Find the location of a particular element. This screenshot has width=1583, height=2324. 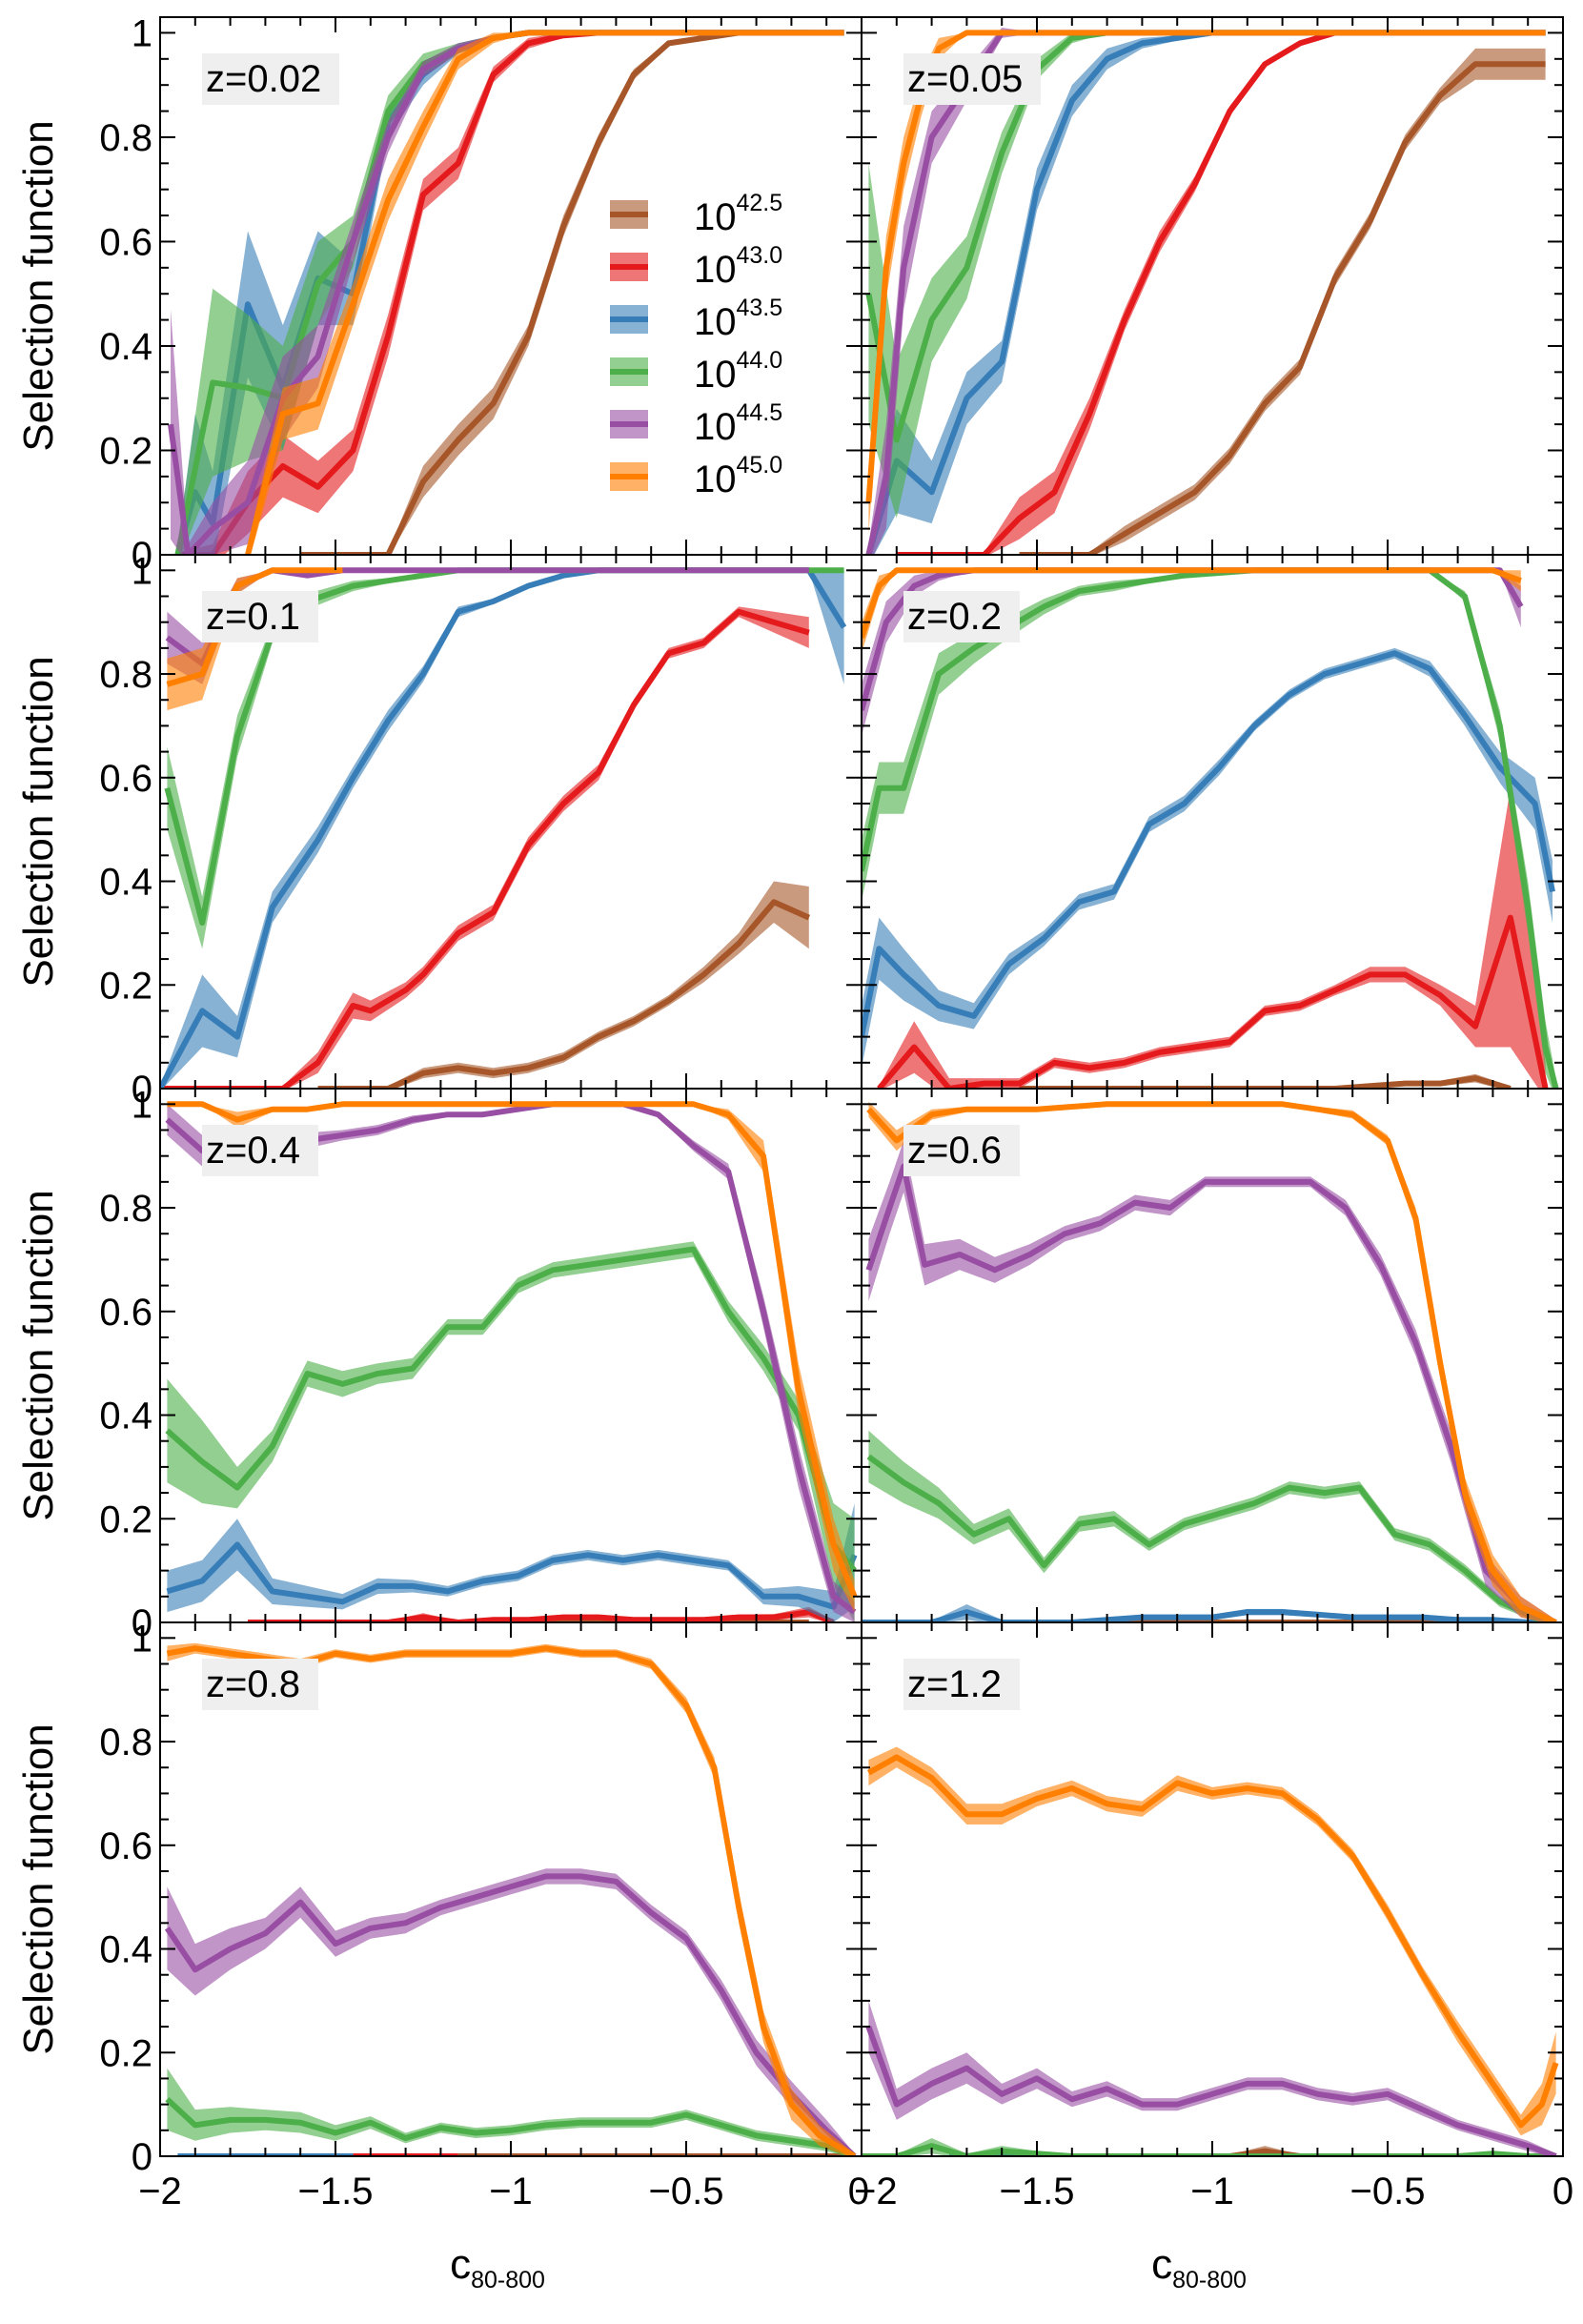

legend-label: 1043.0 is located at coordinates (738, 266).